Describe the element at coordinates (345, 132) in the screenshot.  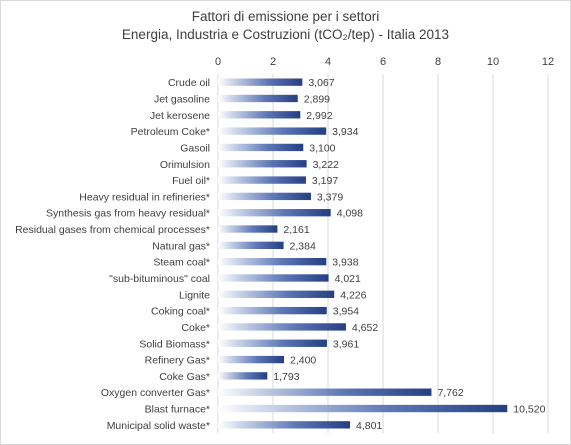
I see `value-label-3: 3,934` at that location.